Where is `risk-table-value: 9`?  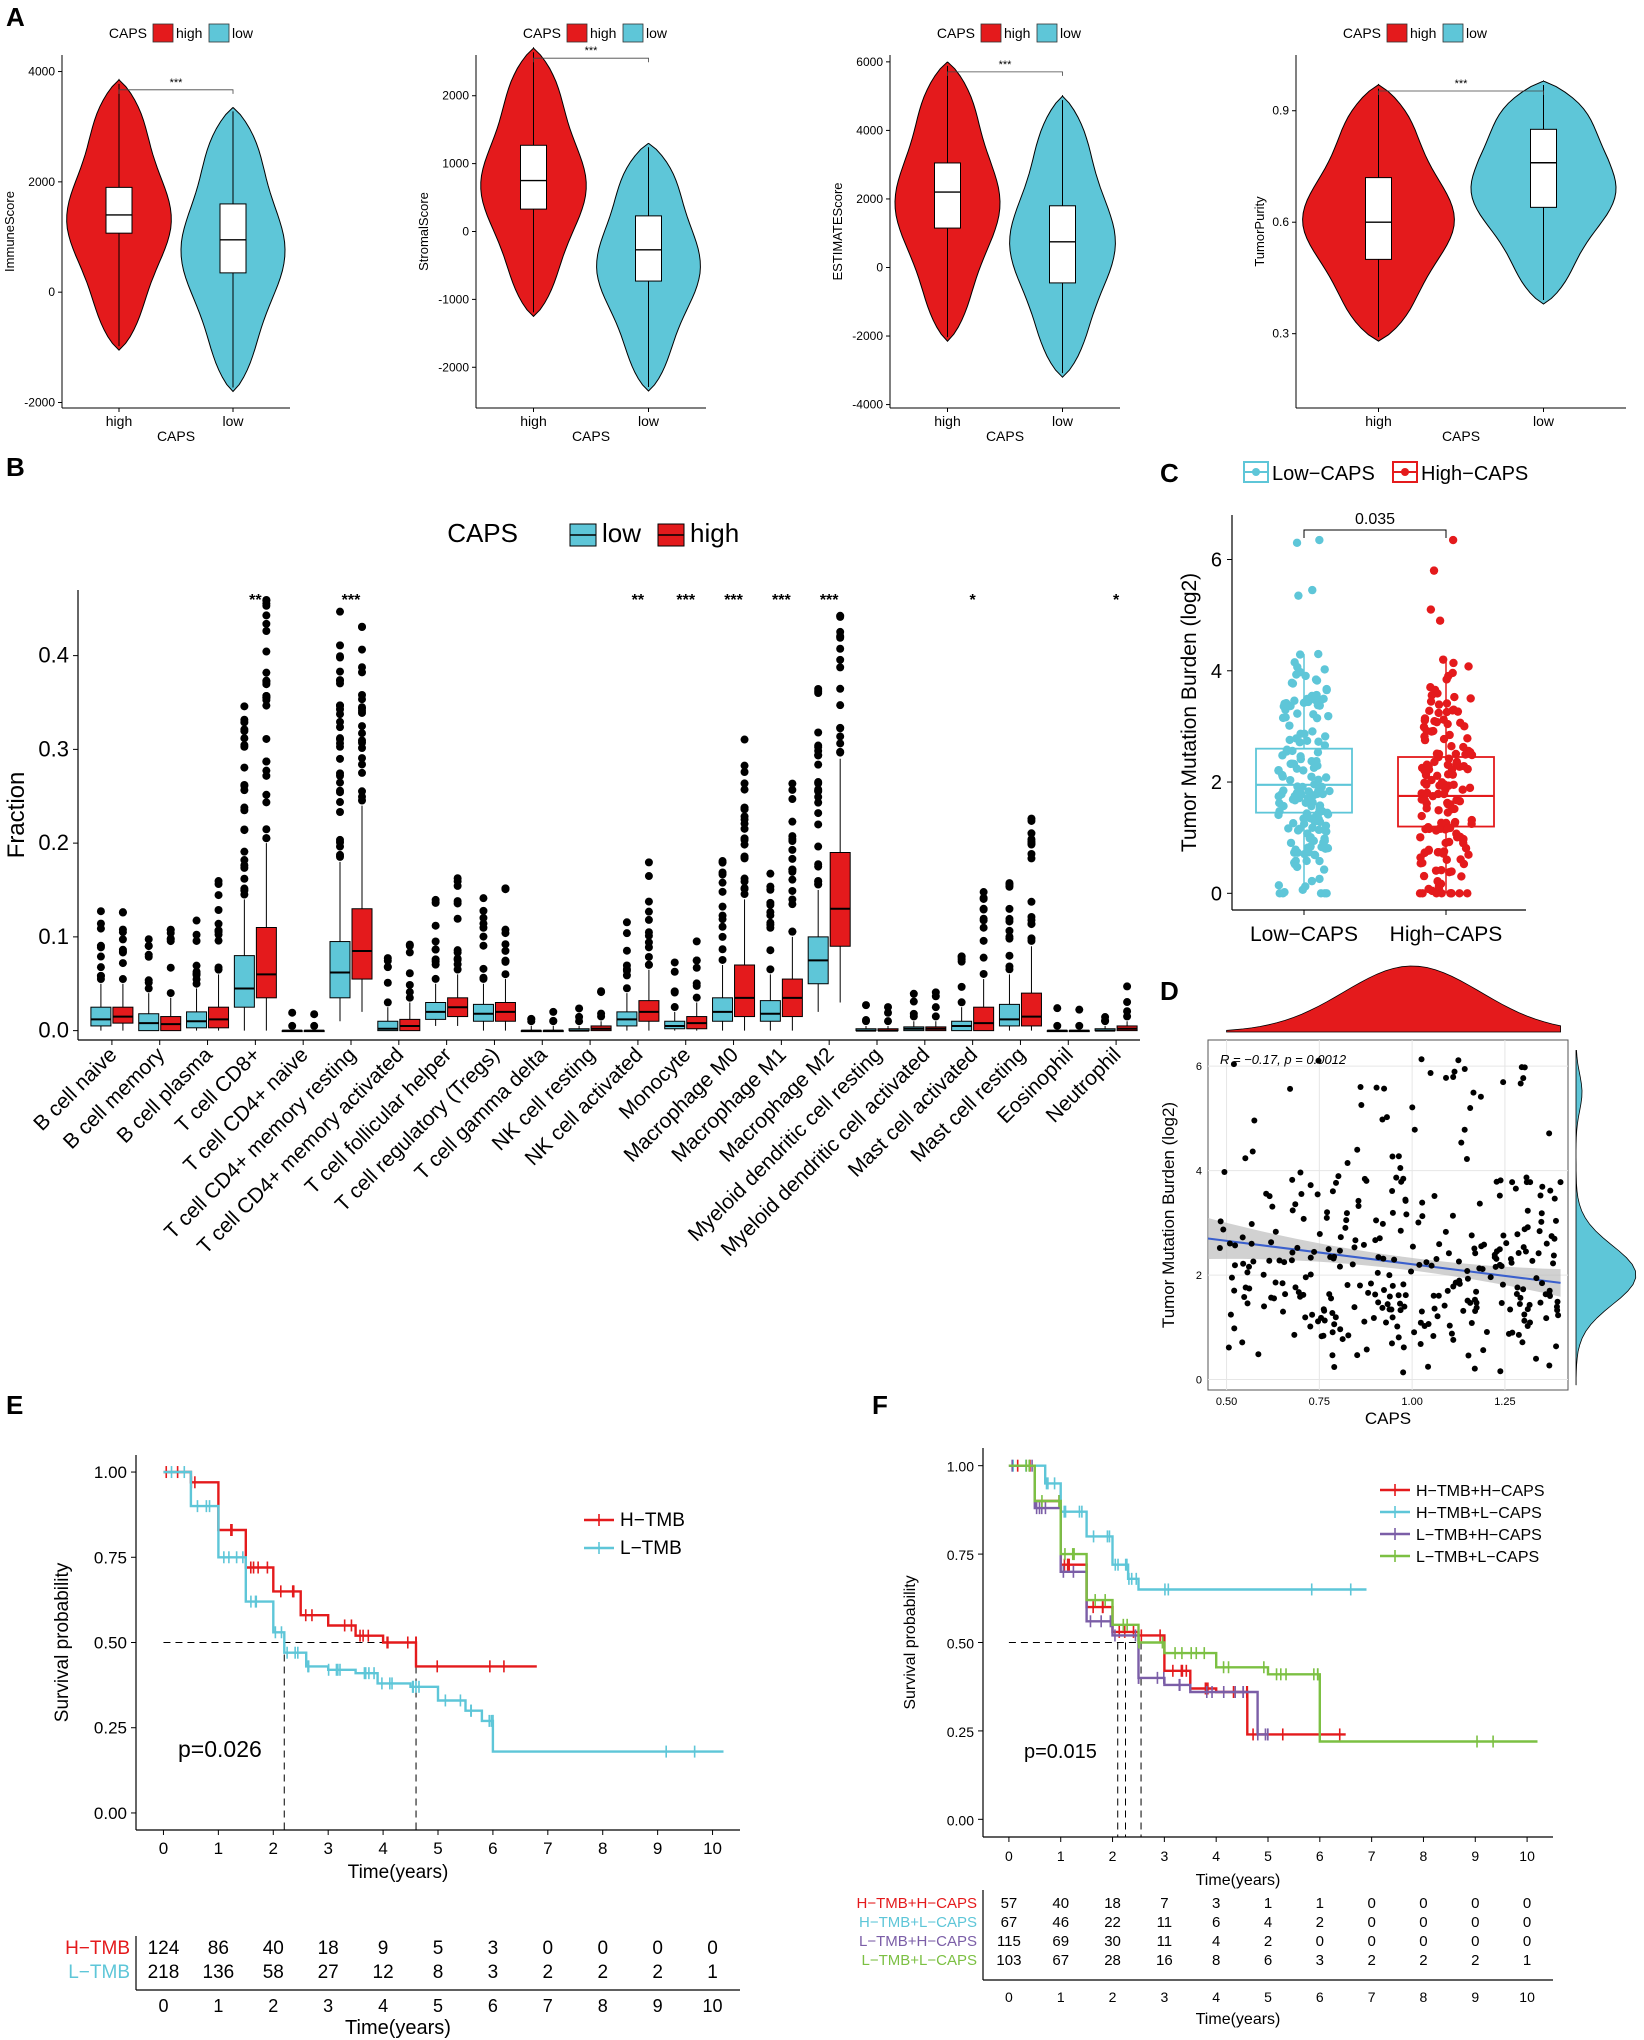
risk-table-value: 9 is located at coordinates (383, 1948).